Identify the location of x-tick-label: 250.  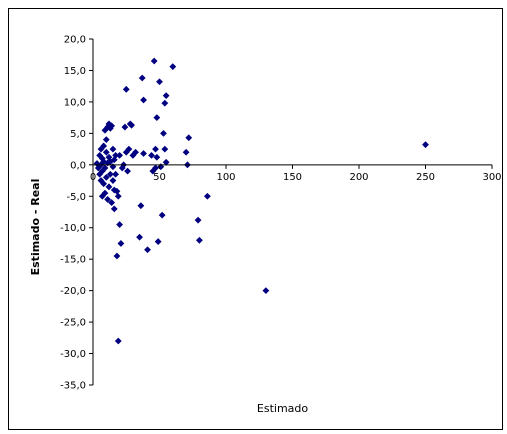
(425, 177).